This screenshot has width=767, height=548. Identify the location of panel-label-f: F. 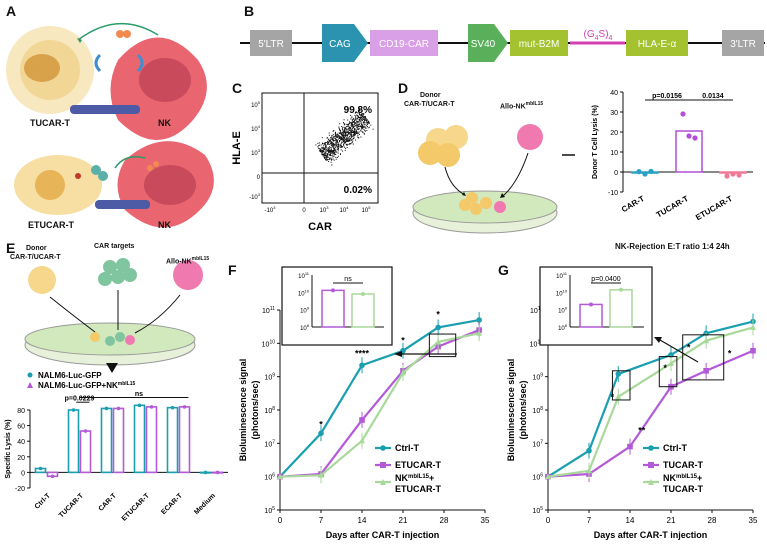
(232, 270).